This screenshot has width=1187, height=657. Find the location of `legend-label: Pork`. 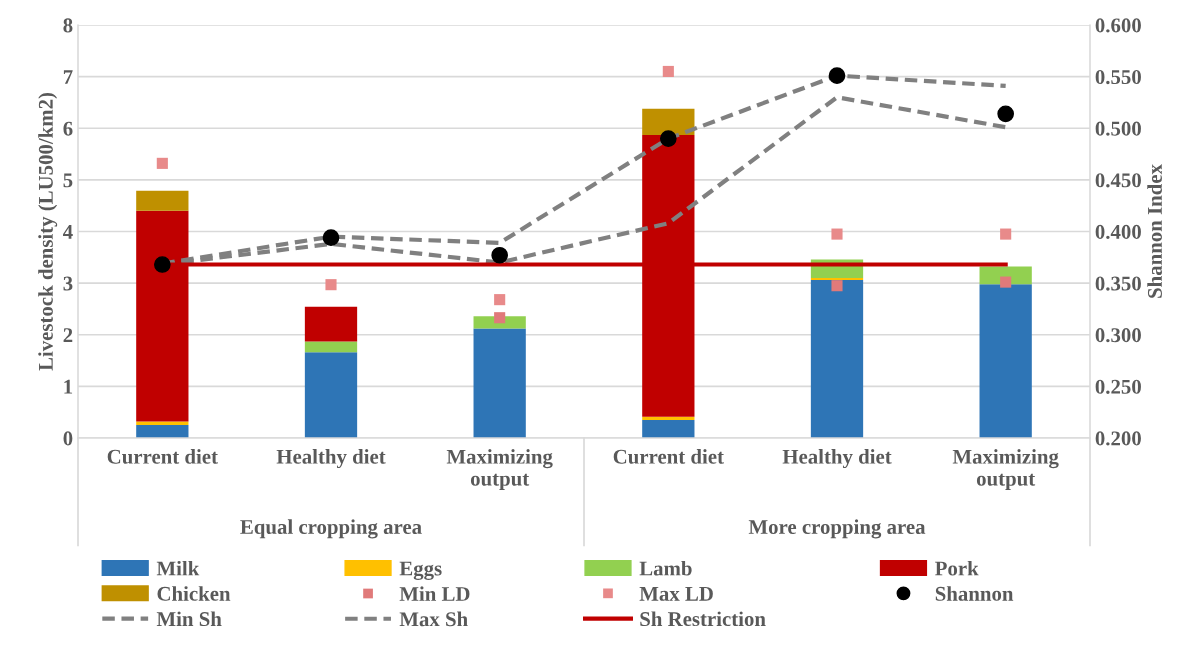

legend-label: Pork is located at coordinates (957, 568).